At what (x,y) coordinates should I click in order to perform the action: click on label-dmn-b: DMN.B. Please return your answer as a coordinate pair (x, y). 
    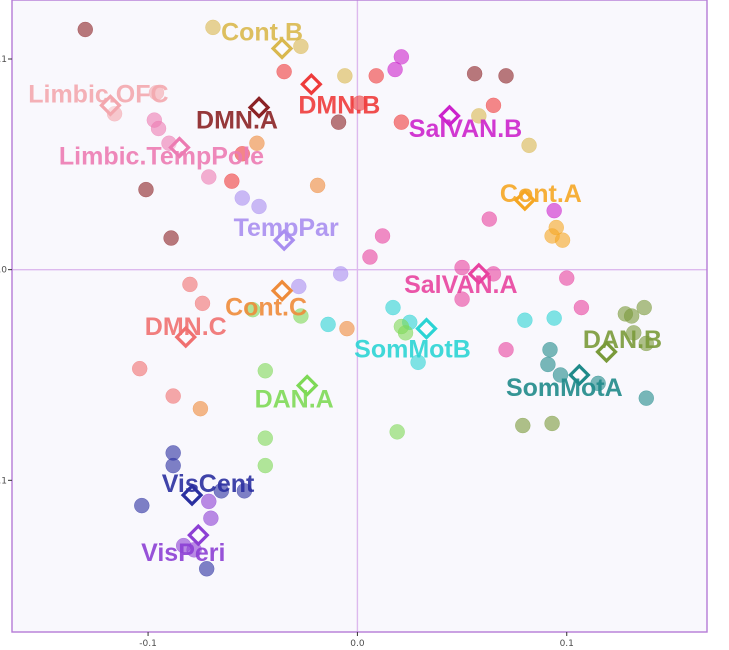
    Looking at the image, I should click on (339, 105).